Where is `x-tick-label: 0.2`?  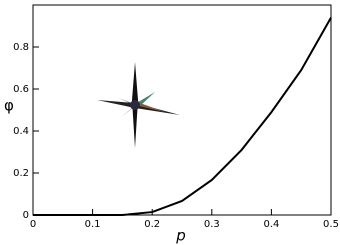 x-tick-label: 0.2 is located at coordinates (152, 224).